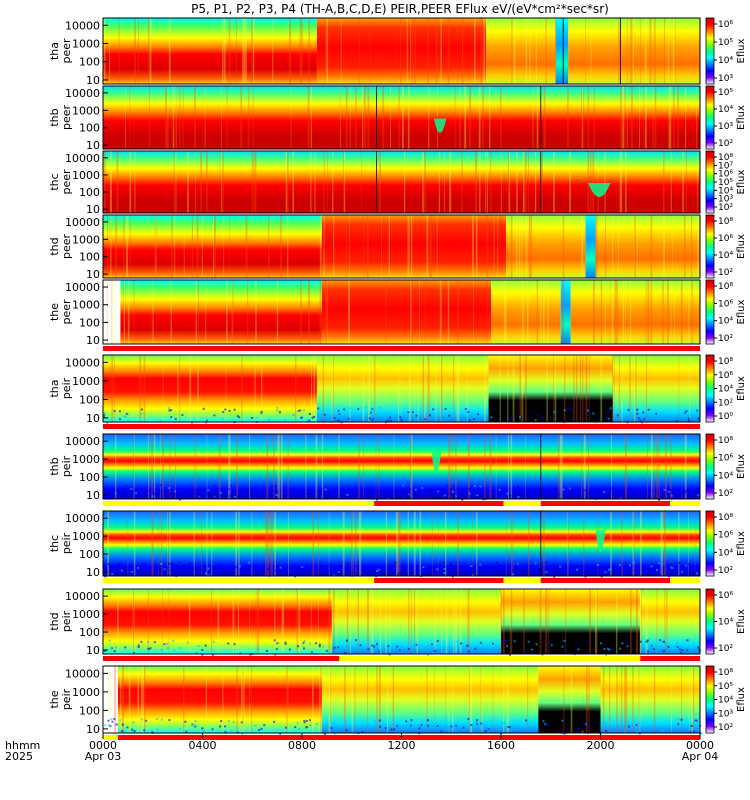 This screenshot has height=800, width=750. I want to click on mode-bar-thd-peir, so click(401, 658).